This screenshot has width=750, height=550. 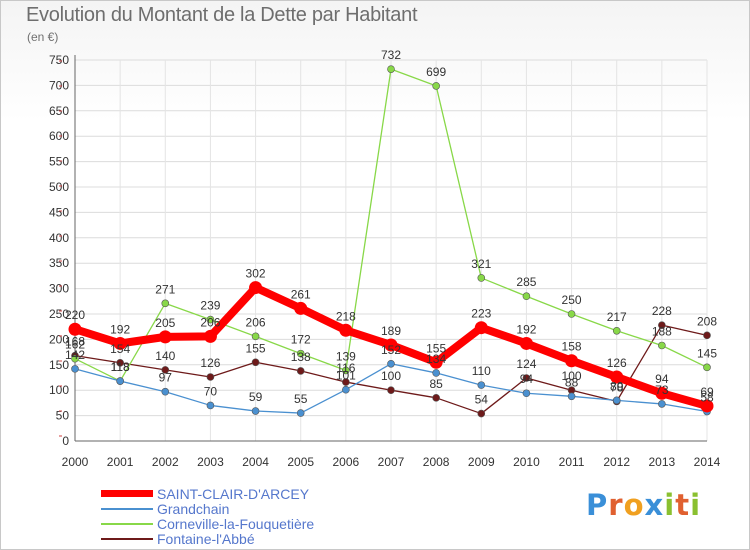 I want to click on logo-letter: i, so click(x=670, y=505).